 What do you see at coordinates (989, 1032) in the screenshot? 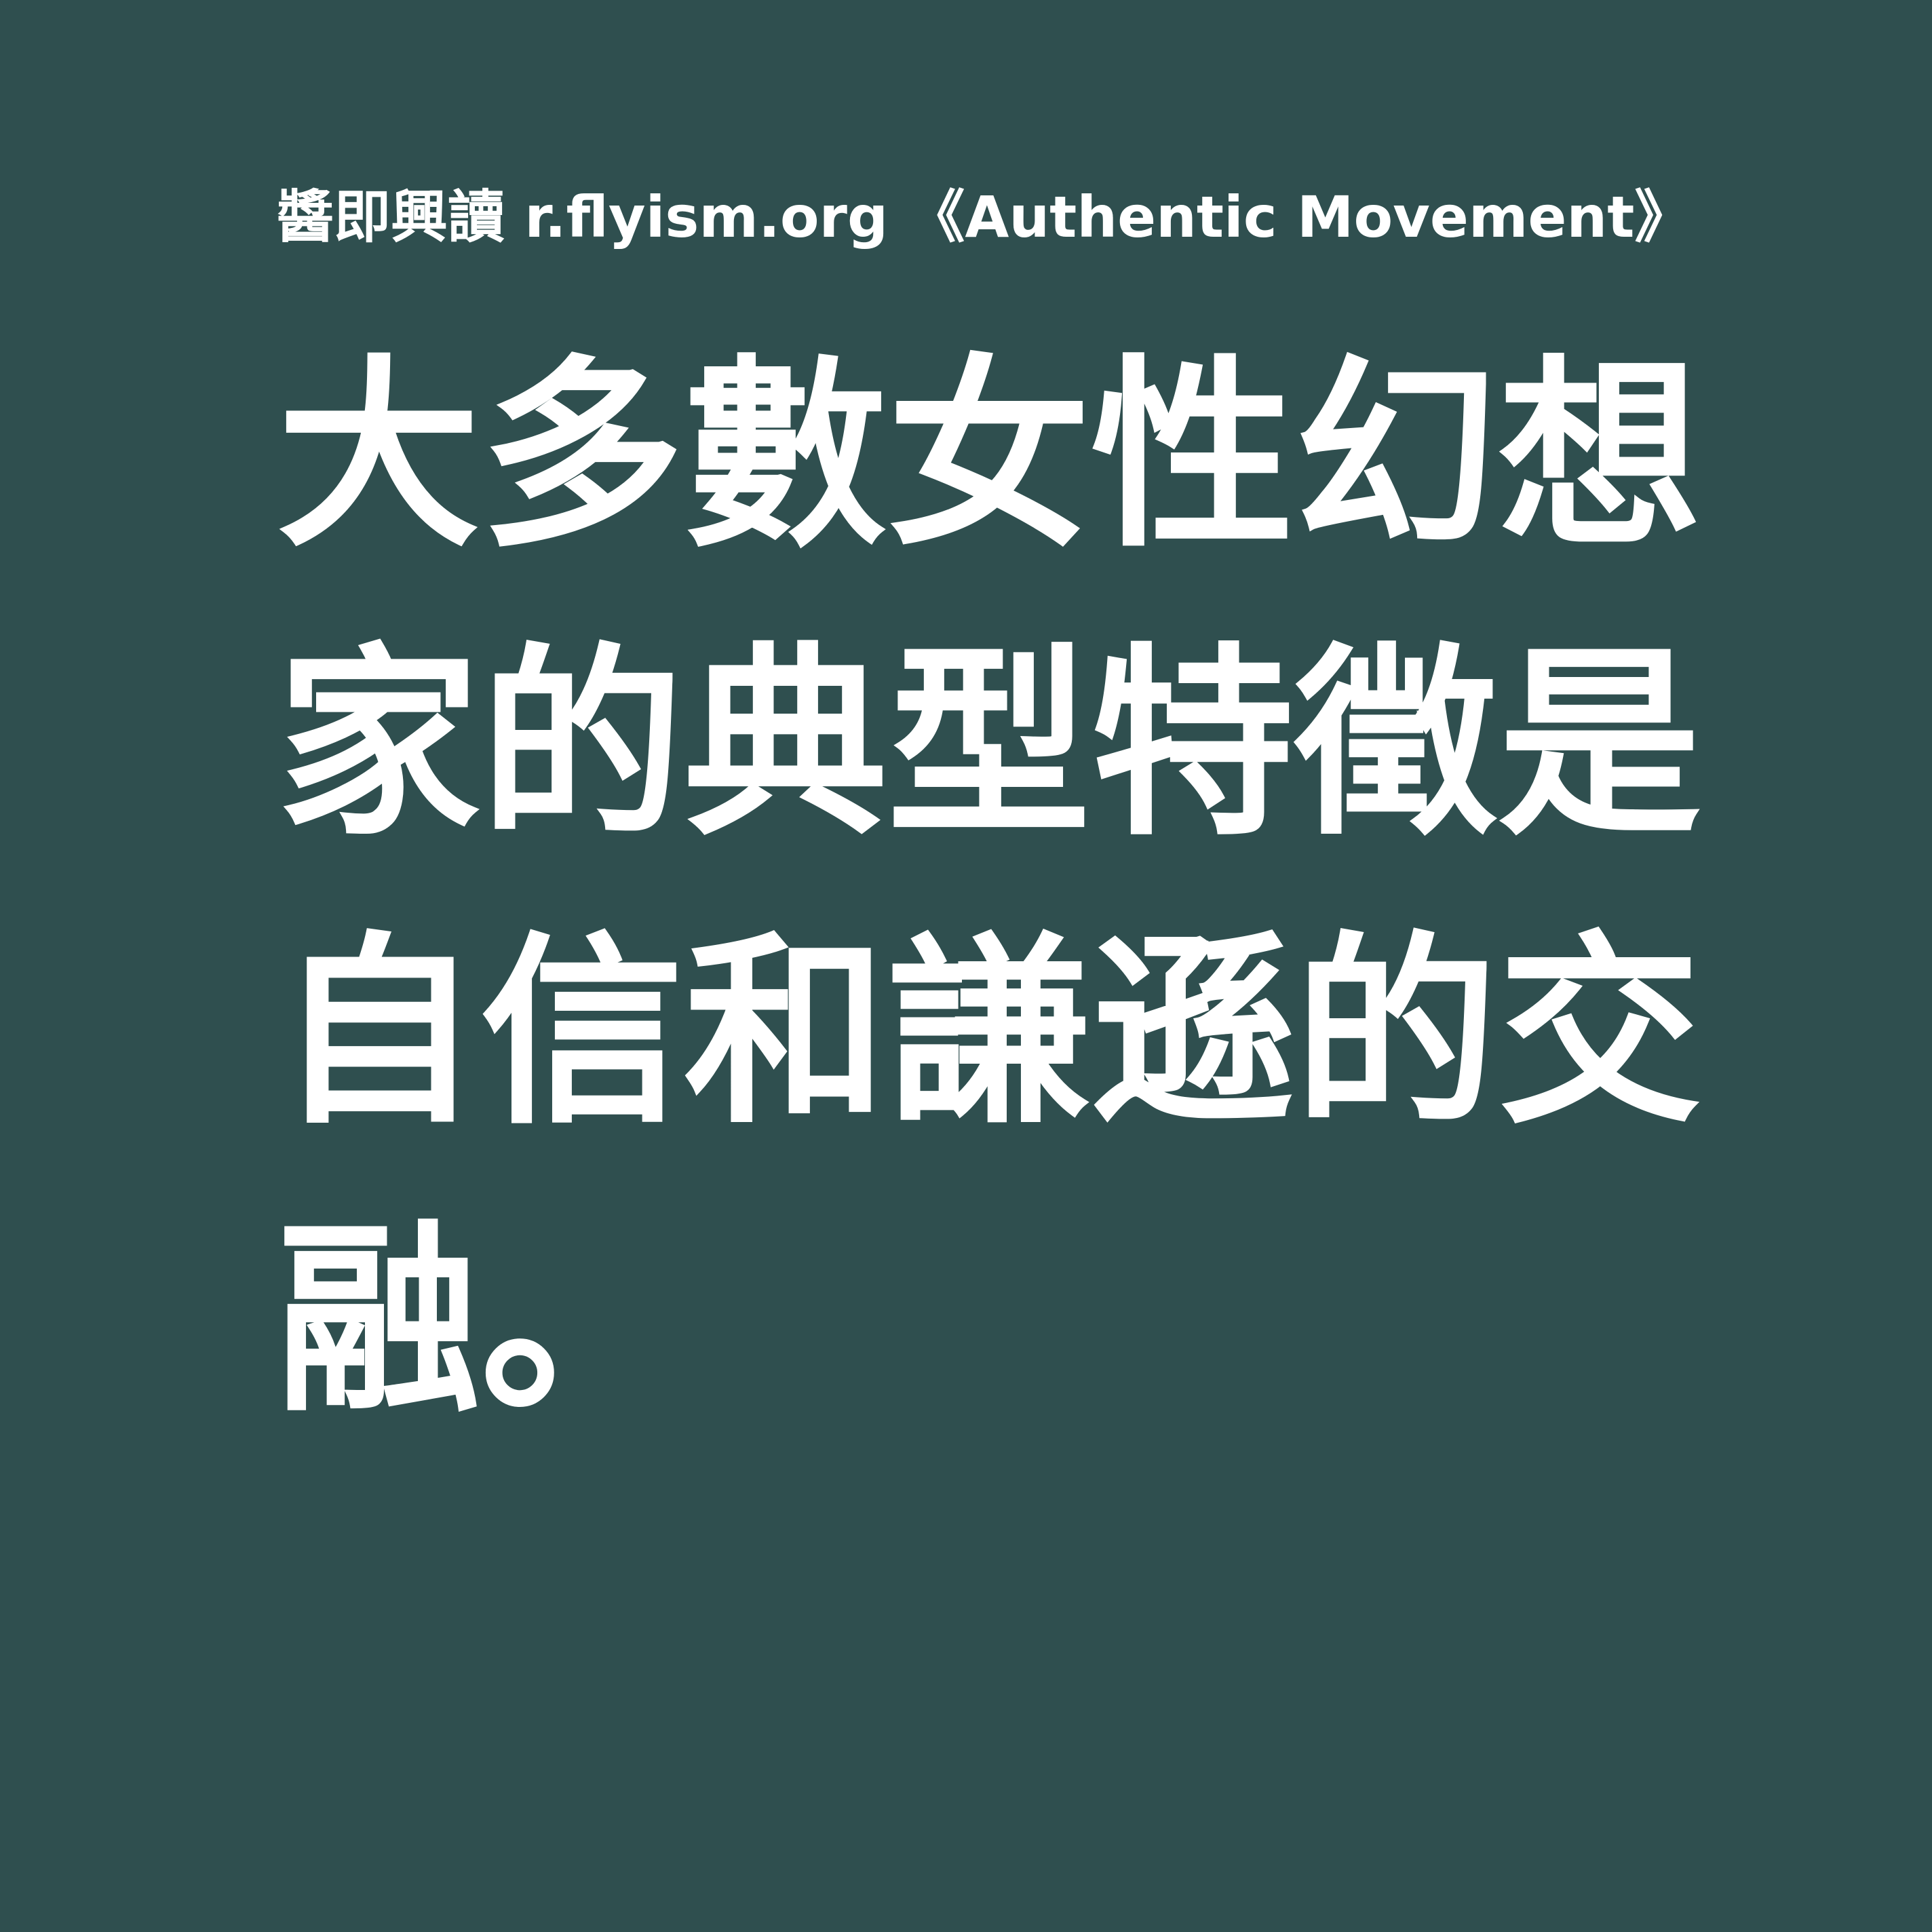
I see `quote-line-3: 自信和謙遜的交` at bounding box center [989, 1032].